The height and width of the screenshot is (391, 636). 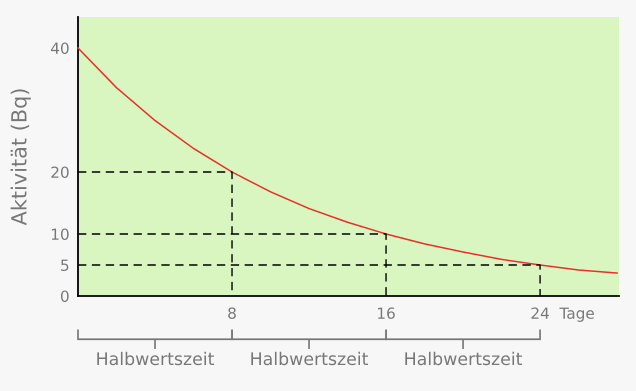 I want to click on x-tick-label: 8, so click(x=232, y=313).